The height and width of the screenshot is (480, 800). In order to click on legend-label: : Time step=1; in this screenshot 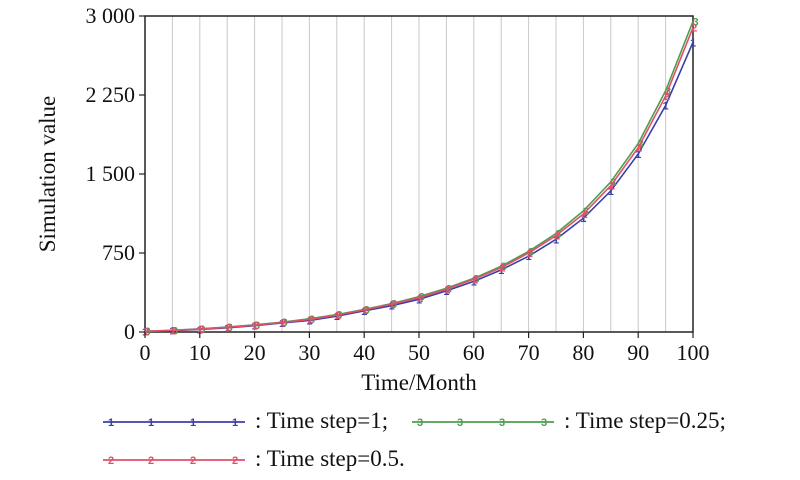, I will do `click(321, 420)`.